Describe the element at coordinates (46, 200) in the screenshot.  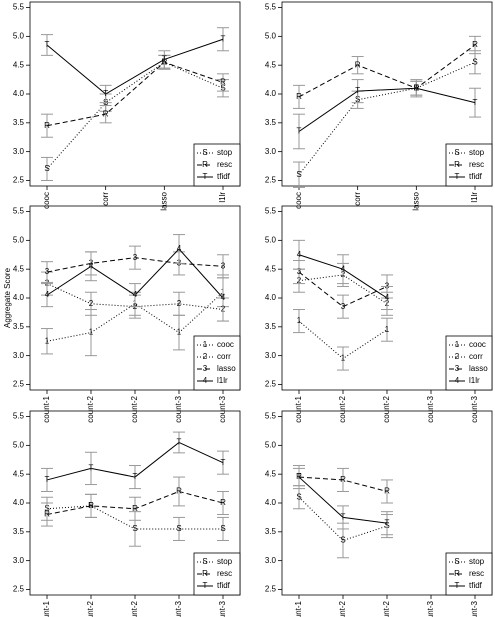
I see `x-tick-label: cooc` at that location.